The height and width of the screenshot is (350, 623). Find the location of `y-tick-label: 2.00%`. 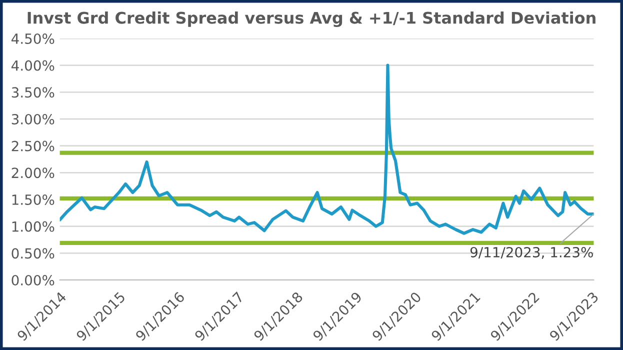

y-tick-label: 2.00% is located at coordinates (33, 173).